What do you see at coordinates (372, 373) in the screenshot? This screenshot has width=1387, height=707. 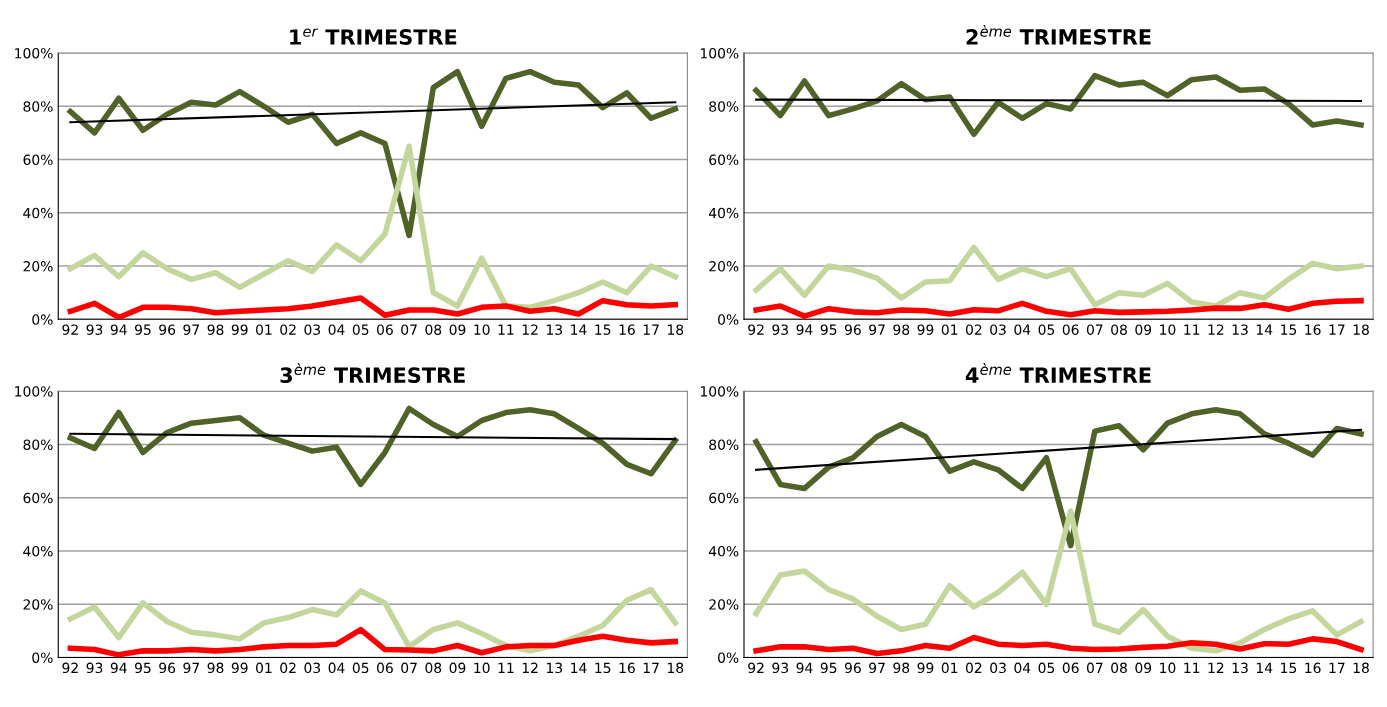 I see `chart-title: 3$^{ème}$ TRIMESTRE` at bounding box center [372, 373].